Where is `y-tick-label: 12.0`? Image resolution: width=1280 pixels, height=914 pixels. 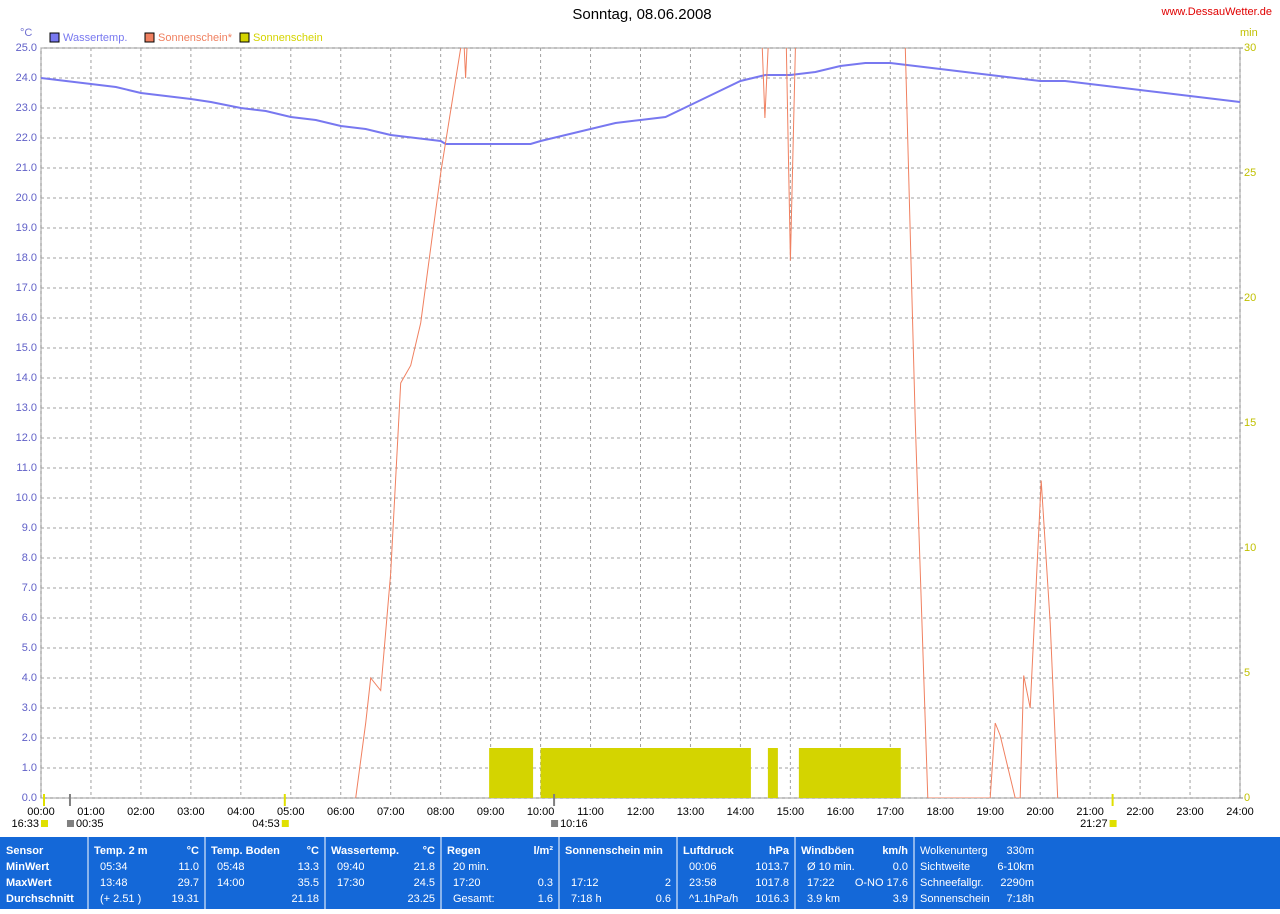
y-tick-label: 12.0 is located at coordinates (26, 438).